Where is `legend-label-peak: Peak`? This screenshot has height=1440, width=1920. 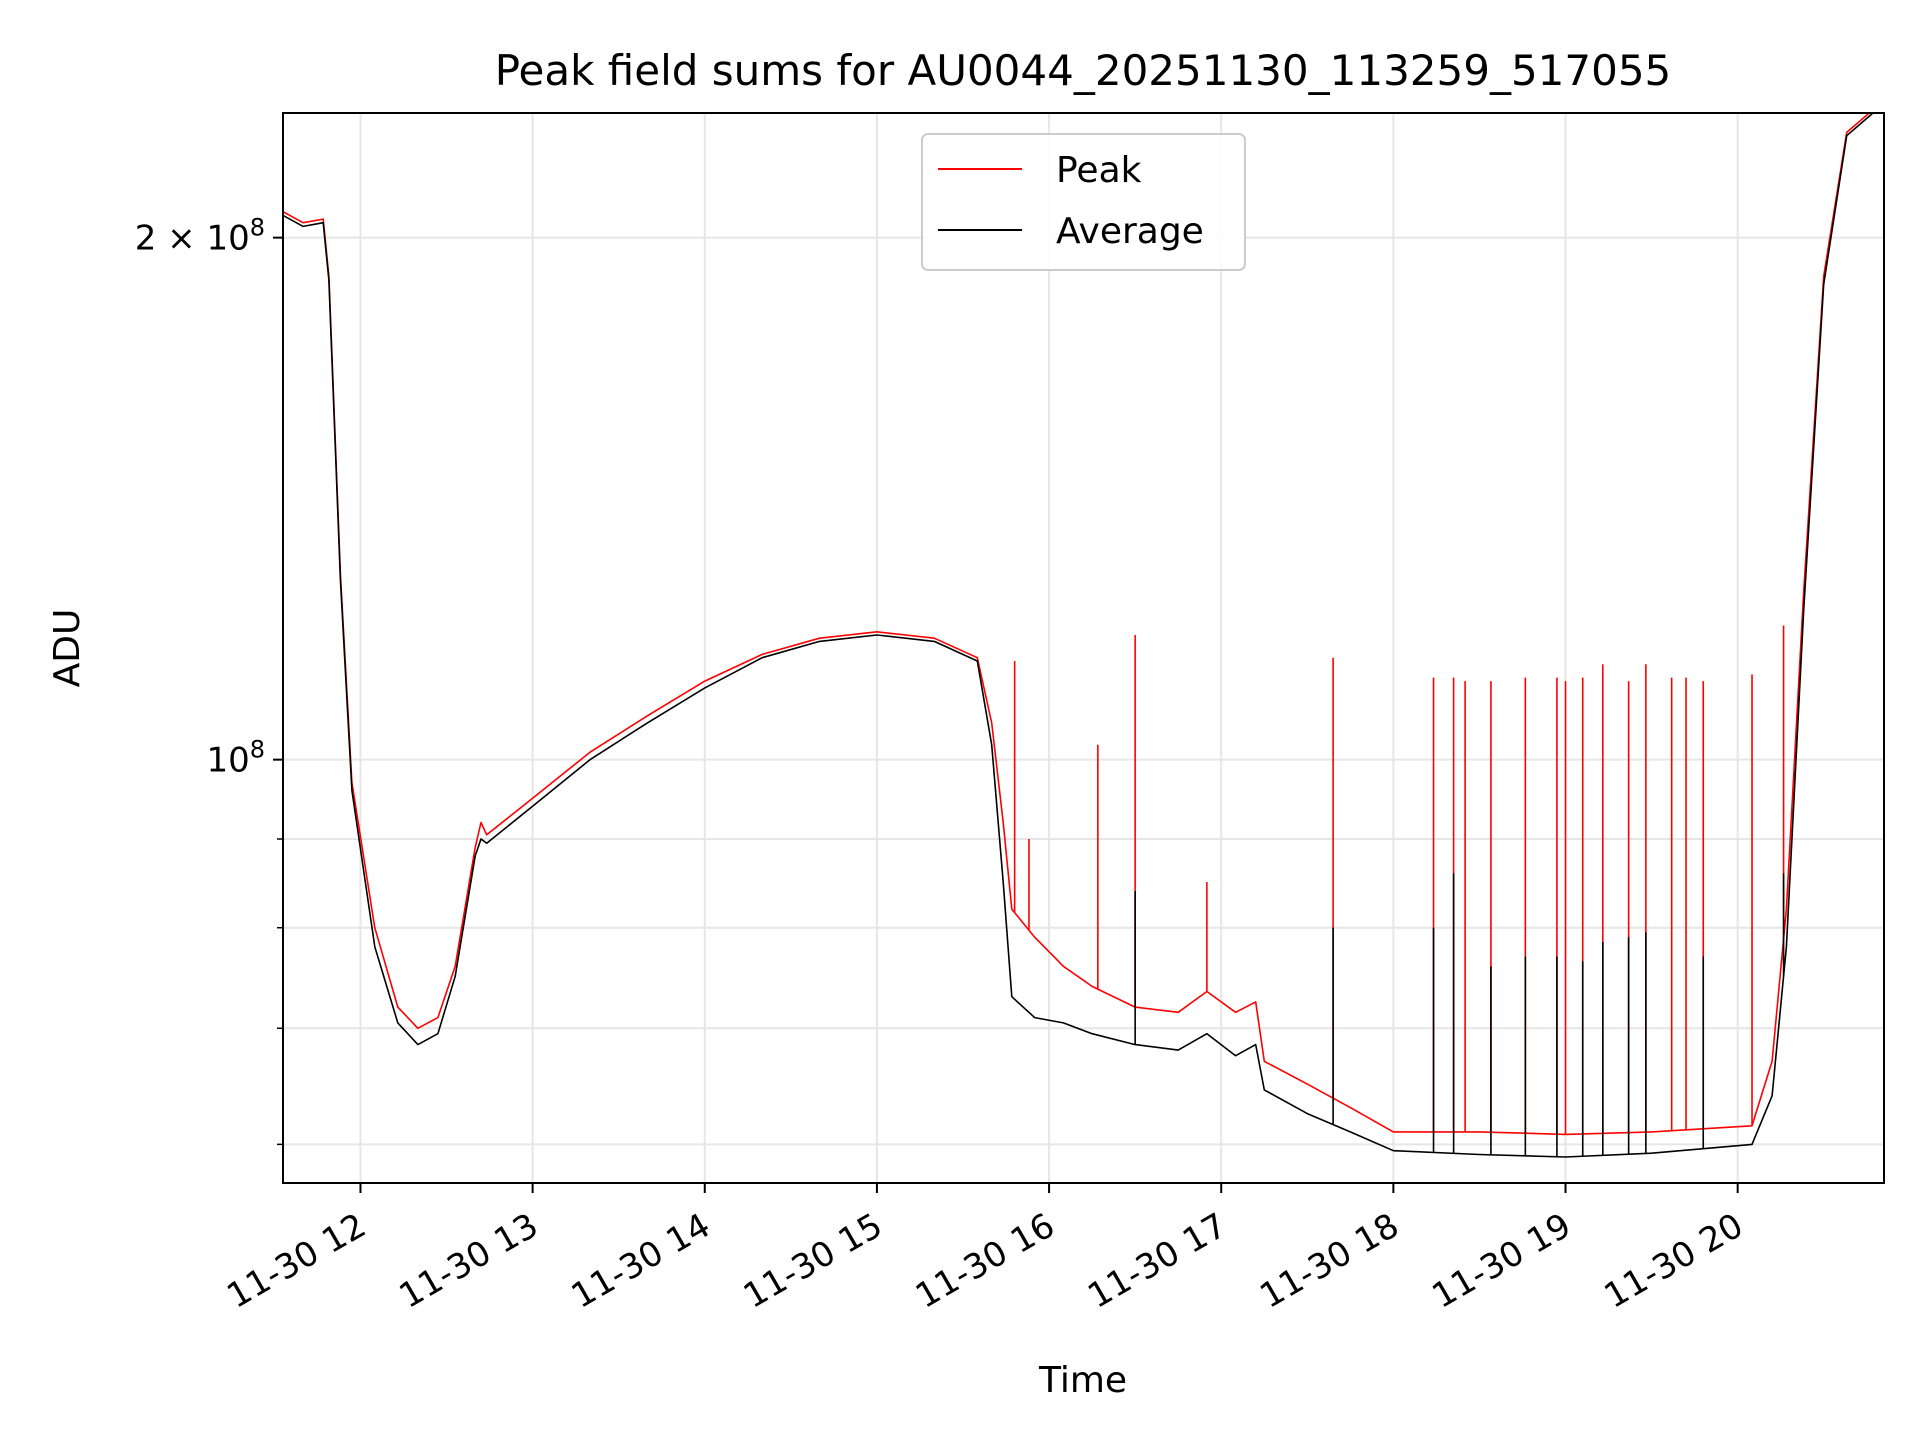
legend-label-peak: Peak is located at coordinates (1099, 170).